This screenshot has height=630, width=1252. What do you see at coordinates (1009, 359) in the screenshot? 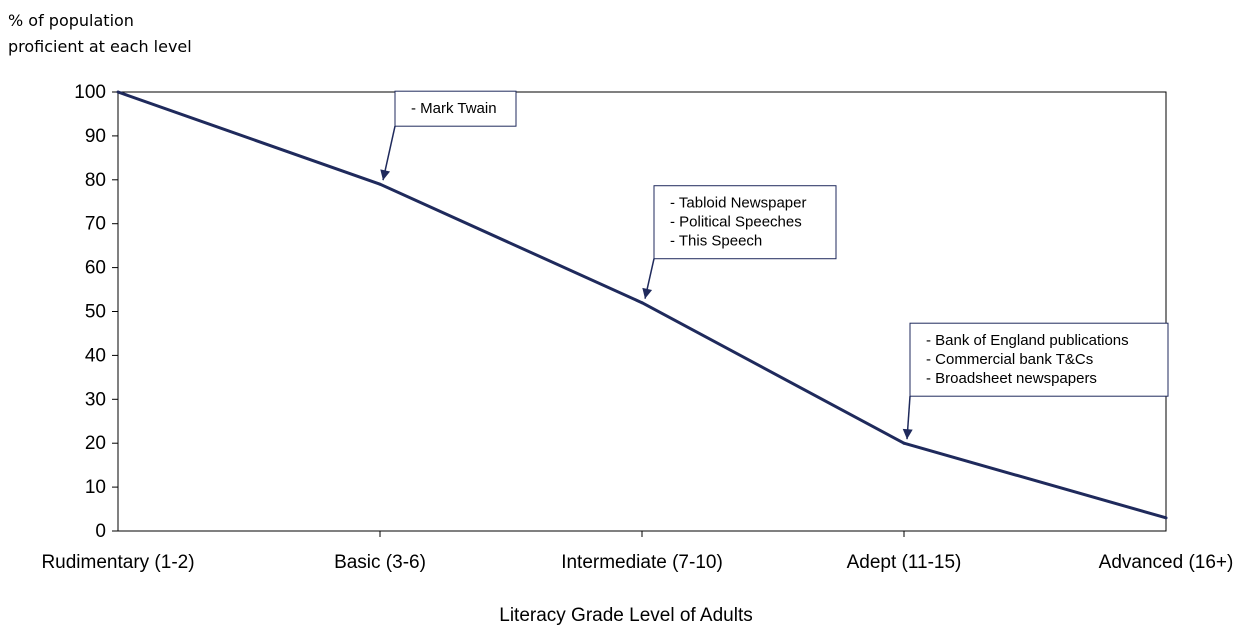
I see `annotation-text: - Commercial bank T&Cs` at bounding box center [1009, 359].